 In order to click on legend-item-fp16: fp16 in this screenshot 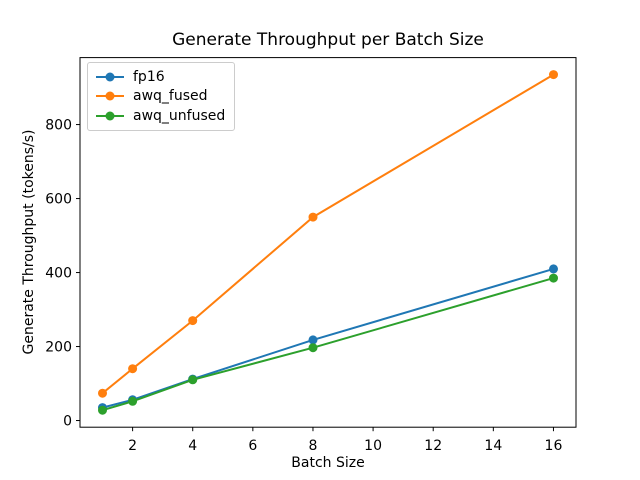, I will do `click(160, 77)`.